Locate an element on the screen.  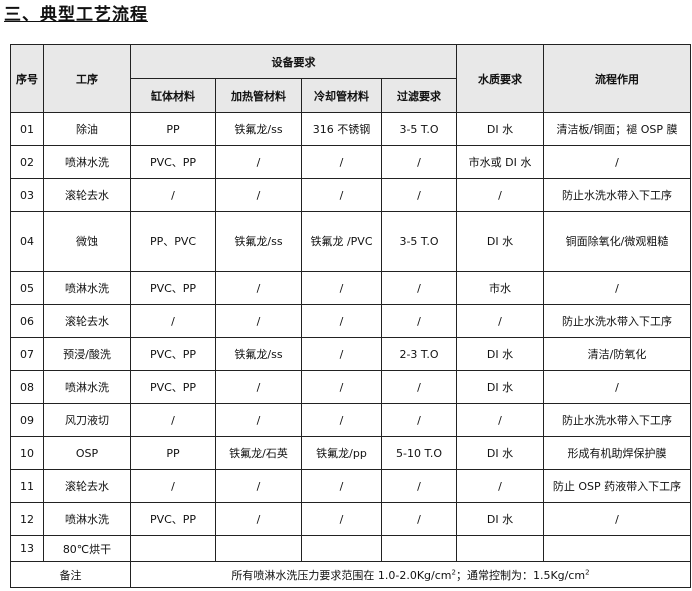
cell-no: 03 is located at coordinates (27, 195).